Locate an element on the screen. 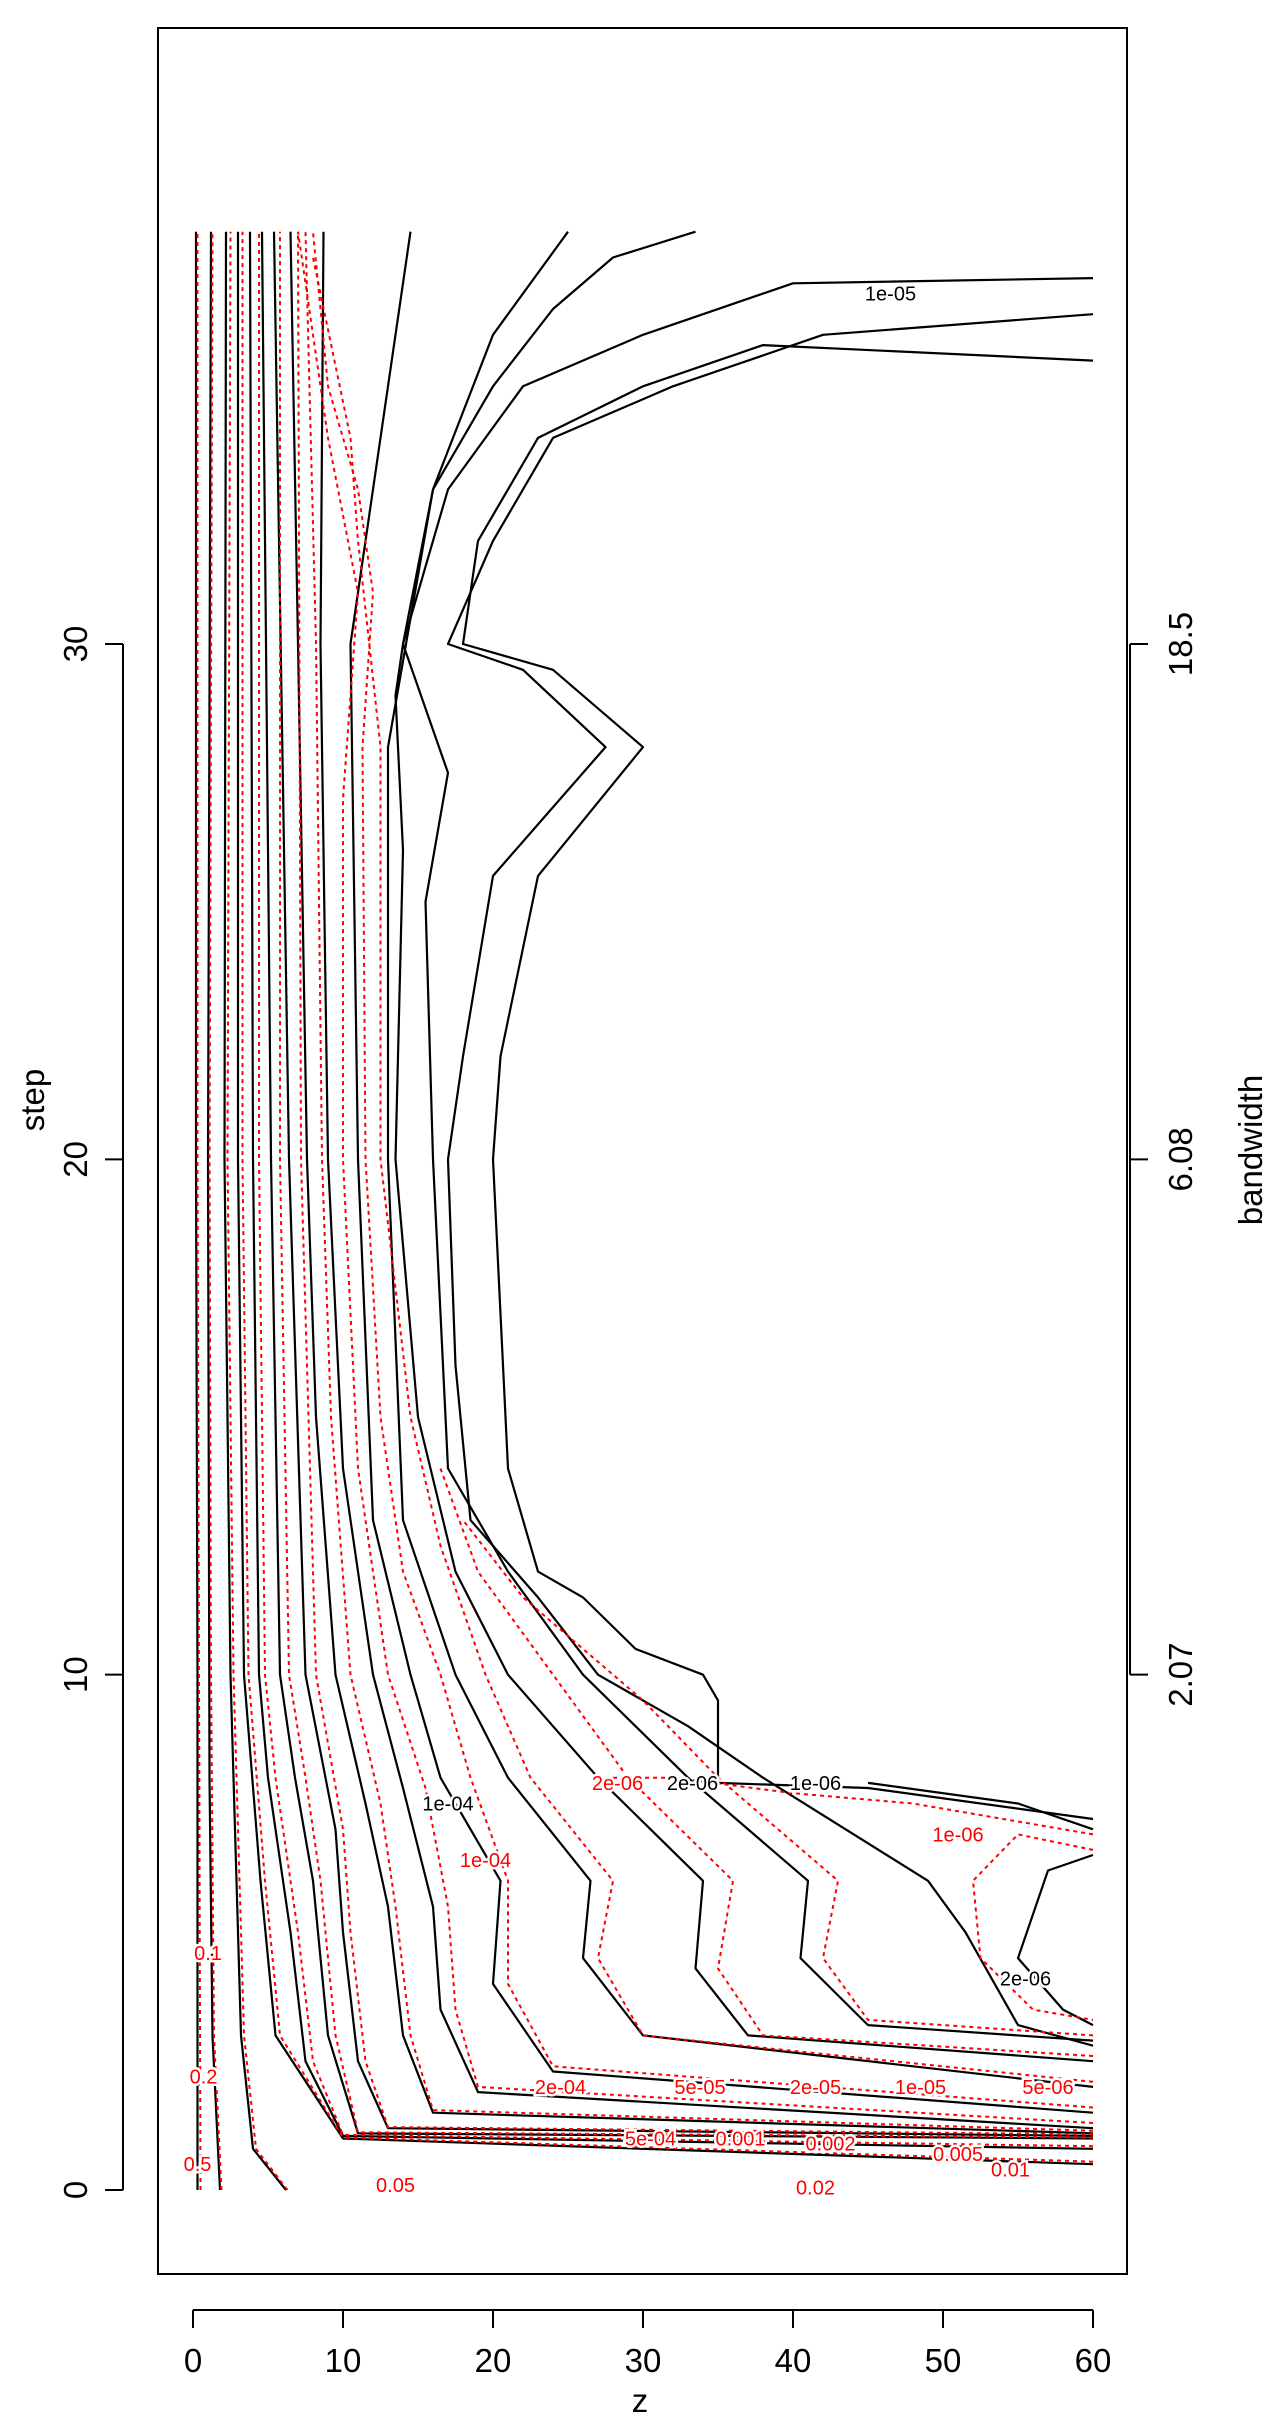 The image size is (1280, 2420). contour-label-1: 2e-06 is located at coordinates (692, 1784).